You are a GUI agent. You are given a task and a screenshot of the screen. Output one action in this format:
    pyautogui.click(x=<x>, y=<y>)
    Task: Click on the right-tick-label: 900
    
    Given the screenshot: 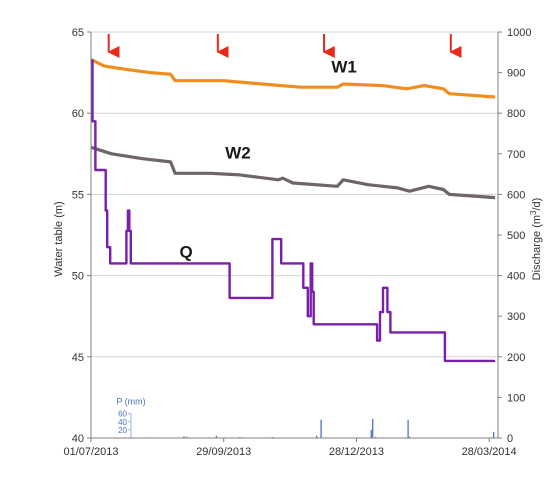 What is the action you would take?
    pyautogui.click(x=516, y=74)
    